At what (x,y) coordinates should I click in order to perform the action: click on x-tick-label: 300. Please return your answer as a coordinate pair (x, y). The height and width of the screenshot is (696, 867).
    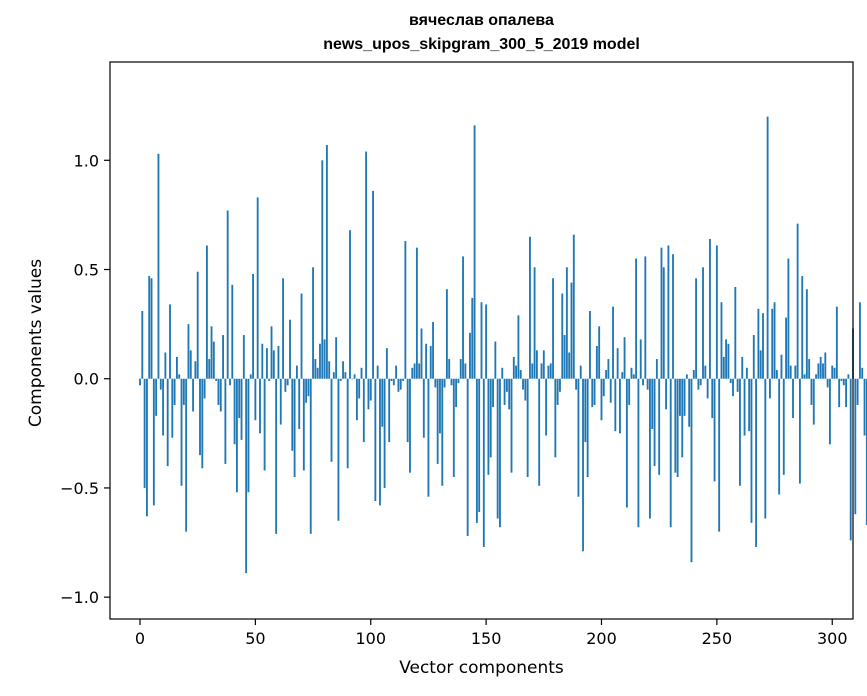
    Looking at the image, I should click on (832, 638).